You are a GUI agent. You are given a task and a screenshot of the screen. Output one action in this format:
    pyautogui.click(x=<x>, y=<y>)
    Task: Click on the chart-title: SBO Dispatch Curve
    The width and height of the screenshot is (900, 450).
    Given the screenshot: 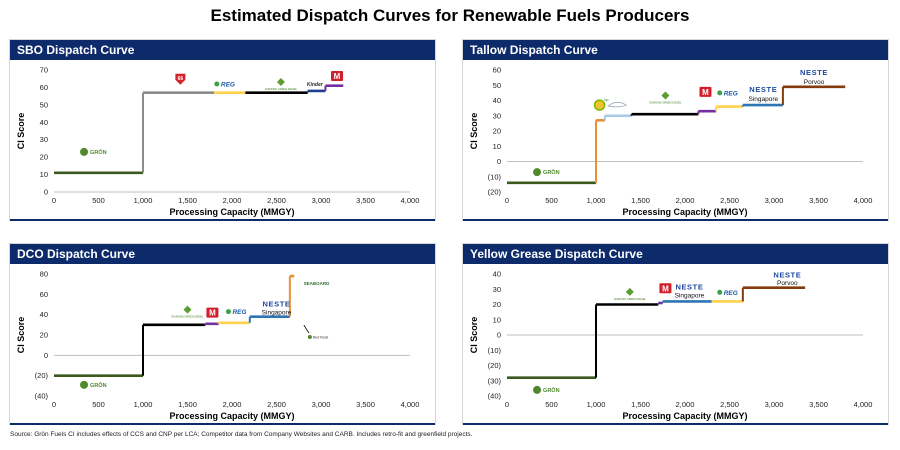 What is the action you would take?
    pyautogui.click(x=222, y=50)
    